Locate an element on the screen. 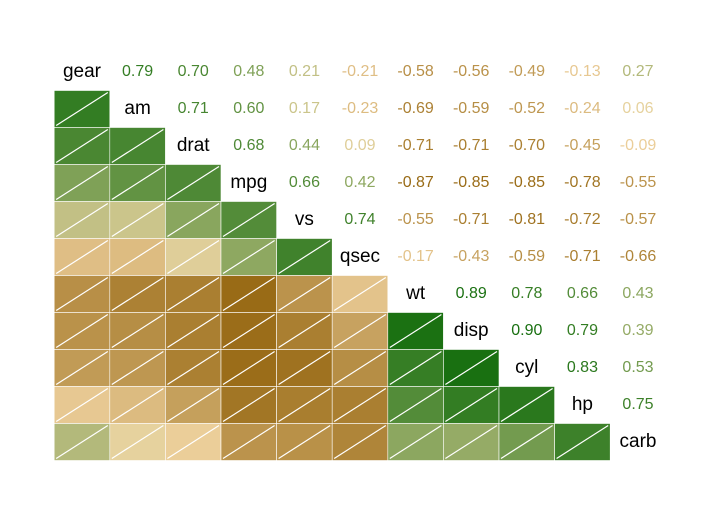 This screenshot has width=720, height=514. correlation-label: -0.58 is located at coordinates (415, 71).